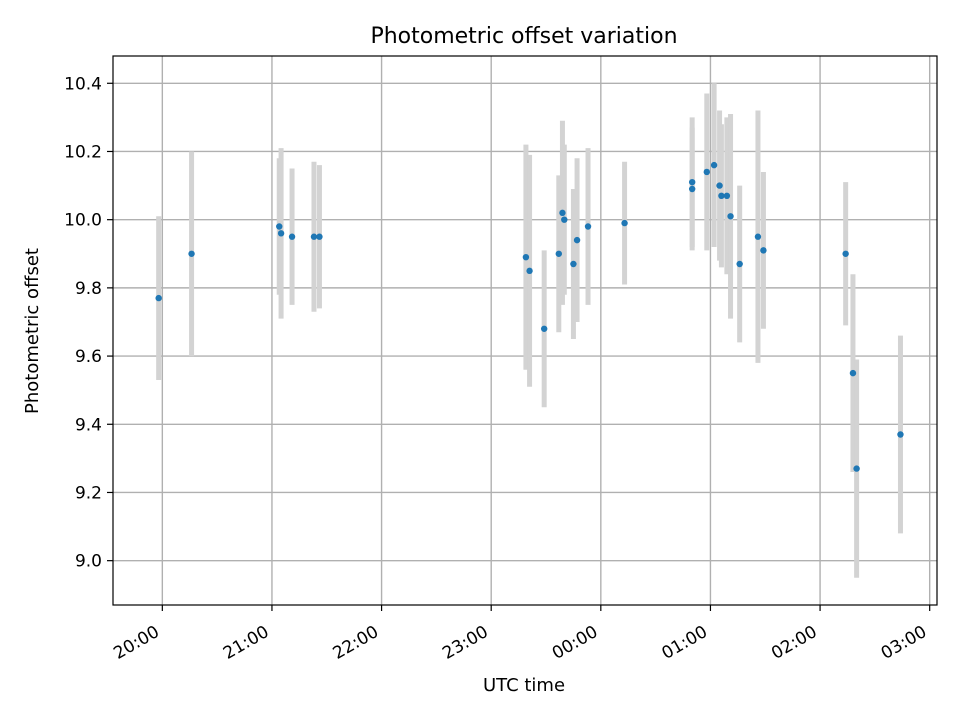  Describe the element at coordinates (88, 562) in the screenshot. I see `y-tick-label: 9.0` at that location.